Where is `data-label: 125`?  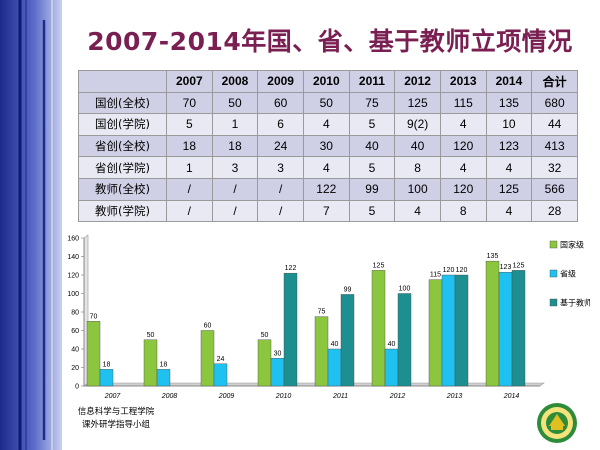
data-label: 125 is located at coordinates (379, 265).